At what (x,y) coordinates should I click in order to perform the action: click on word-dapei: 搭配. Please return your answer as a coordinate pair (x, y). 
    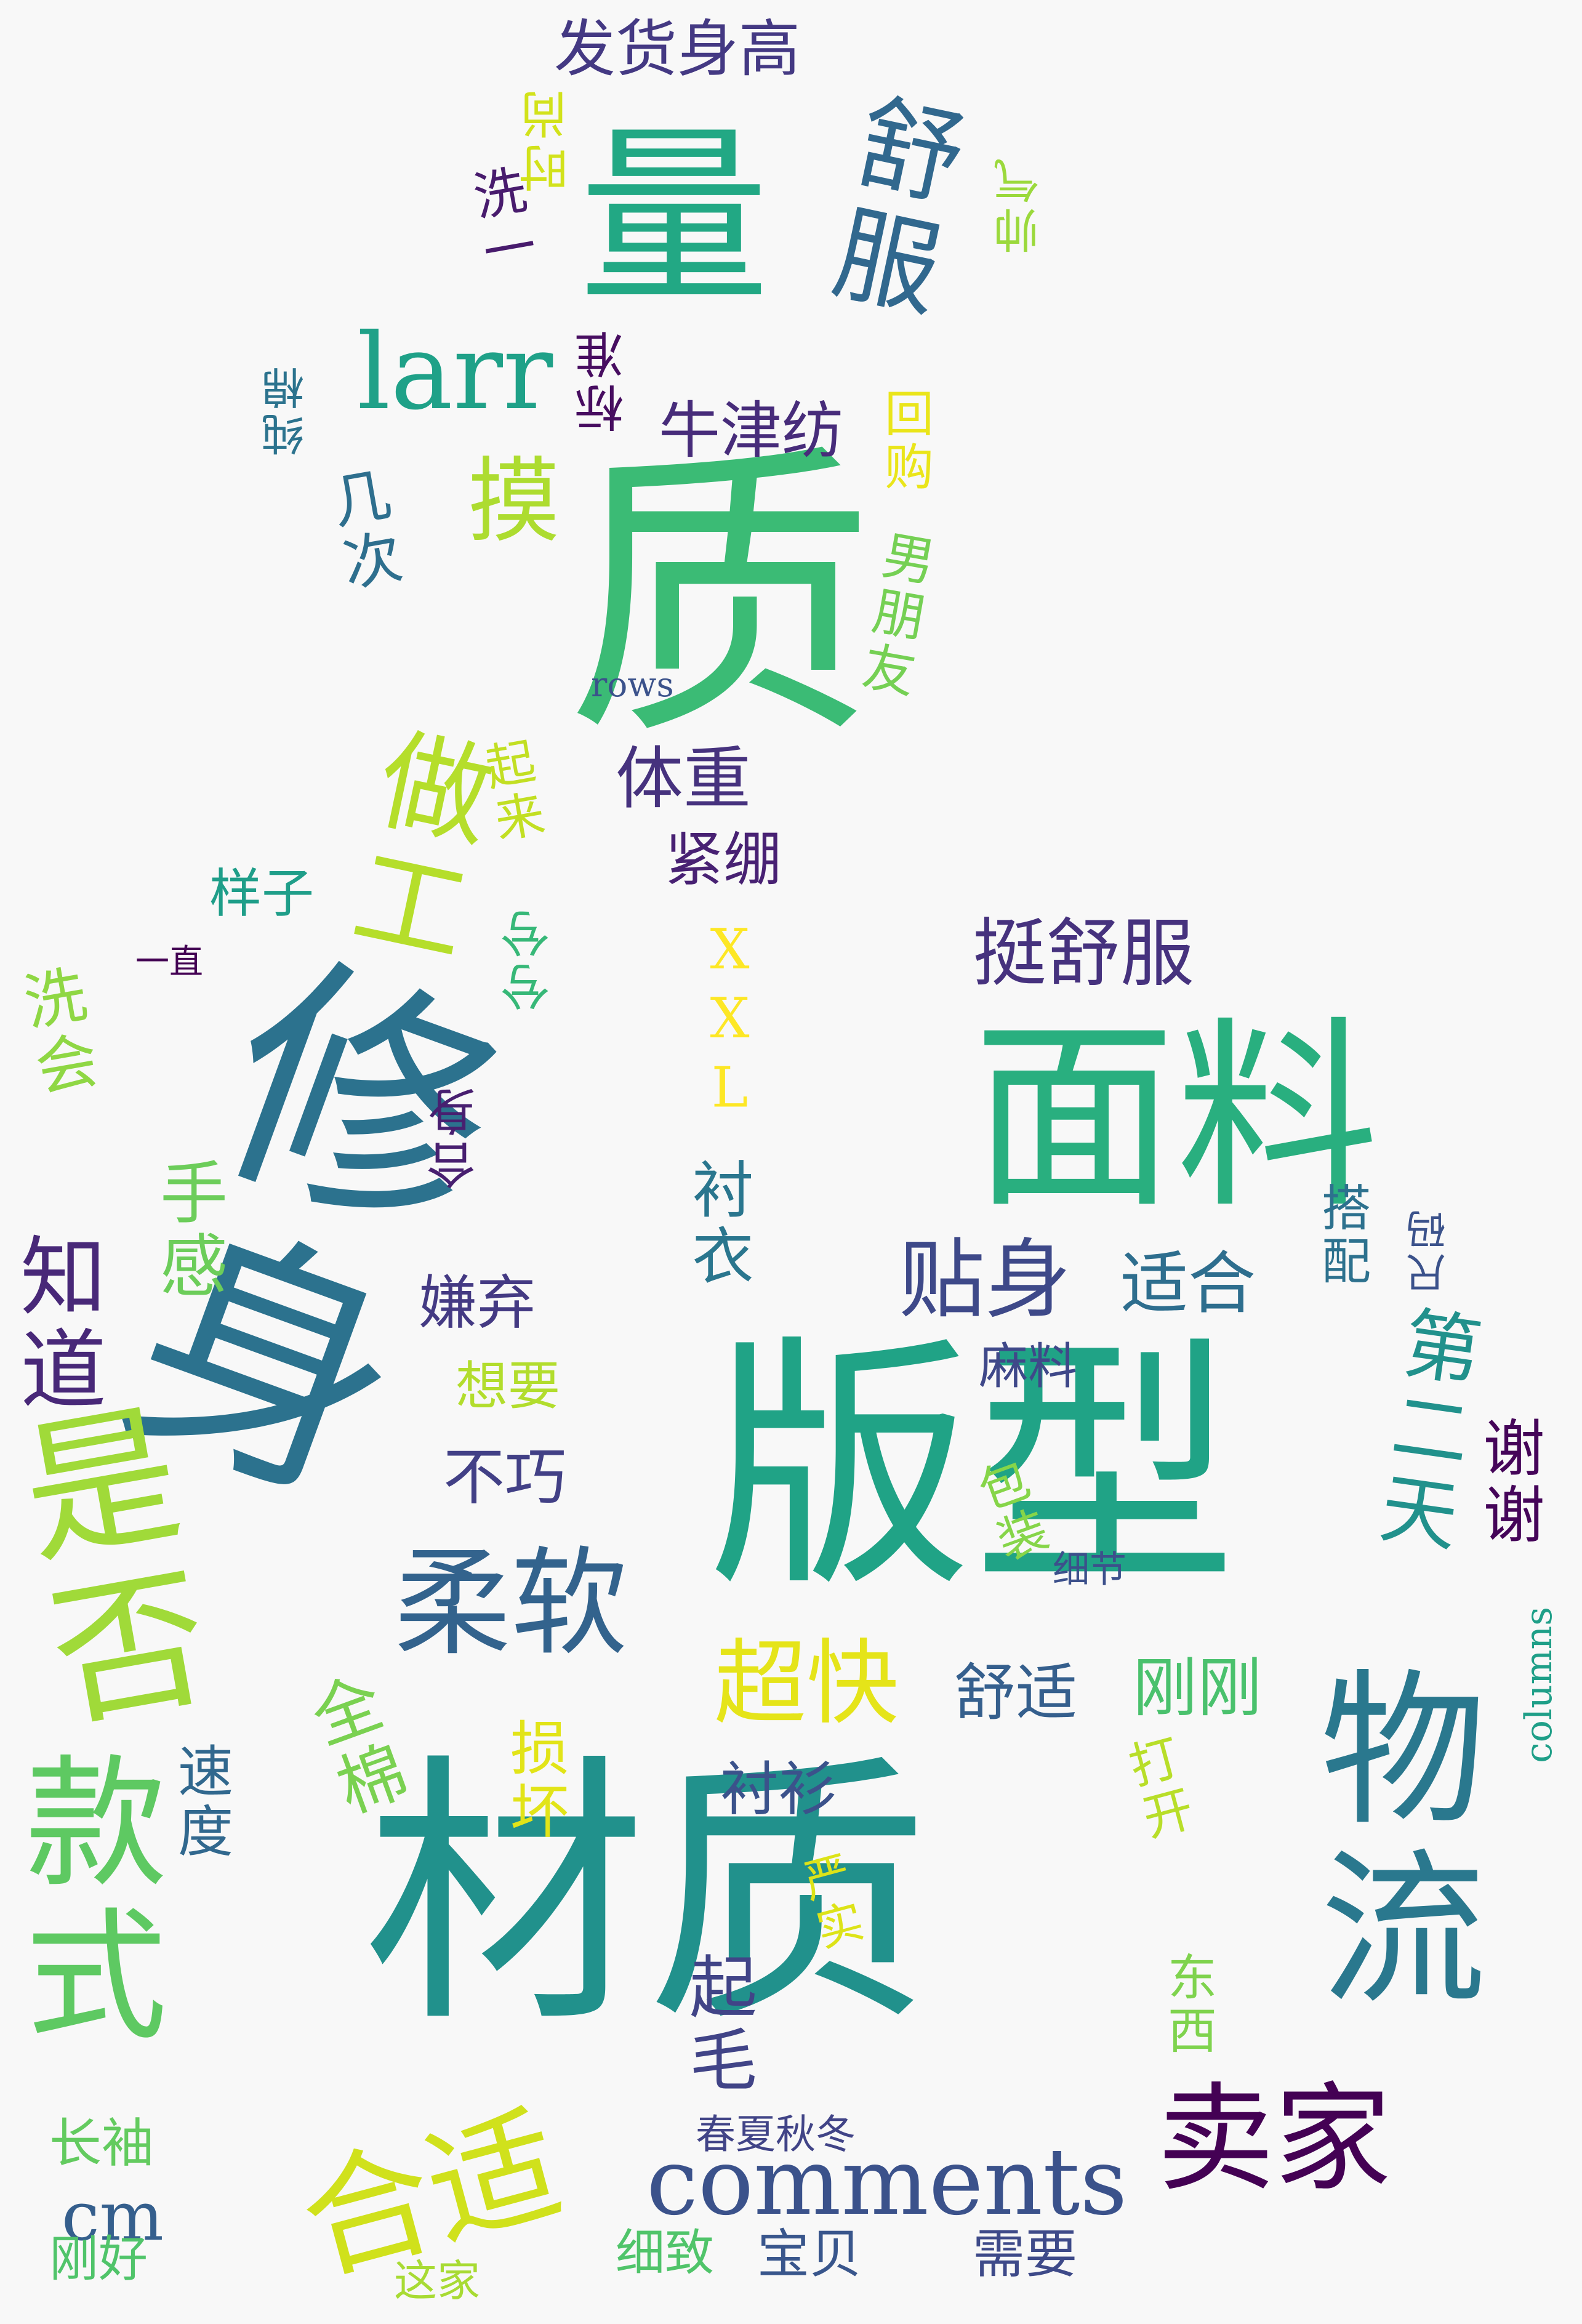
    Looking at the image, I should click on (1343, 1235).